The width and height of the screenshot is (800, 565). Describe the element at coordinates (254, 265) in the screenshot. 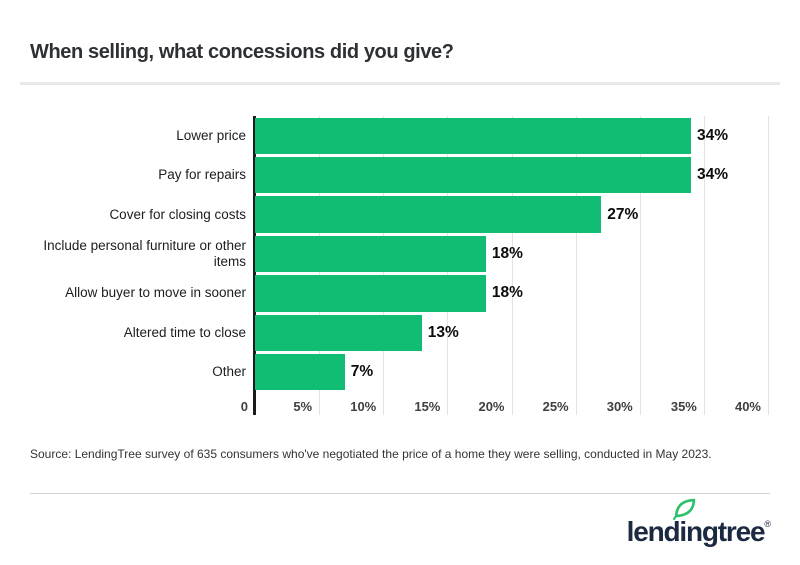

I see `y-axis-line` at that location.